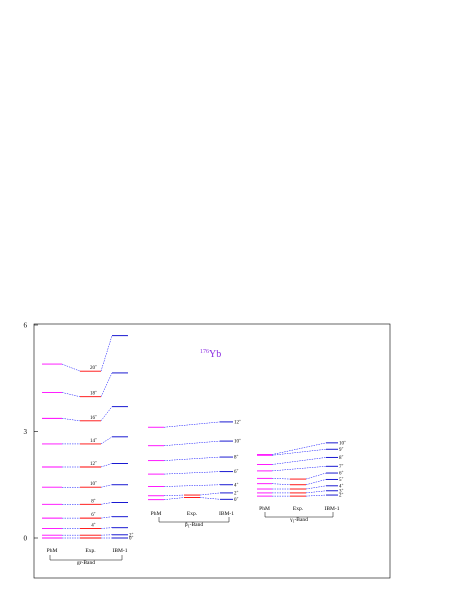 This screenshot has height=595, width=460. I want to click on spin-label: 16+, so click(93, 417).